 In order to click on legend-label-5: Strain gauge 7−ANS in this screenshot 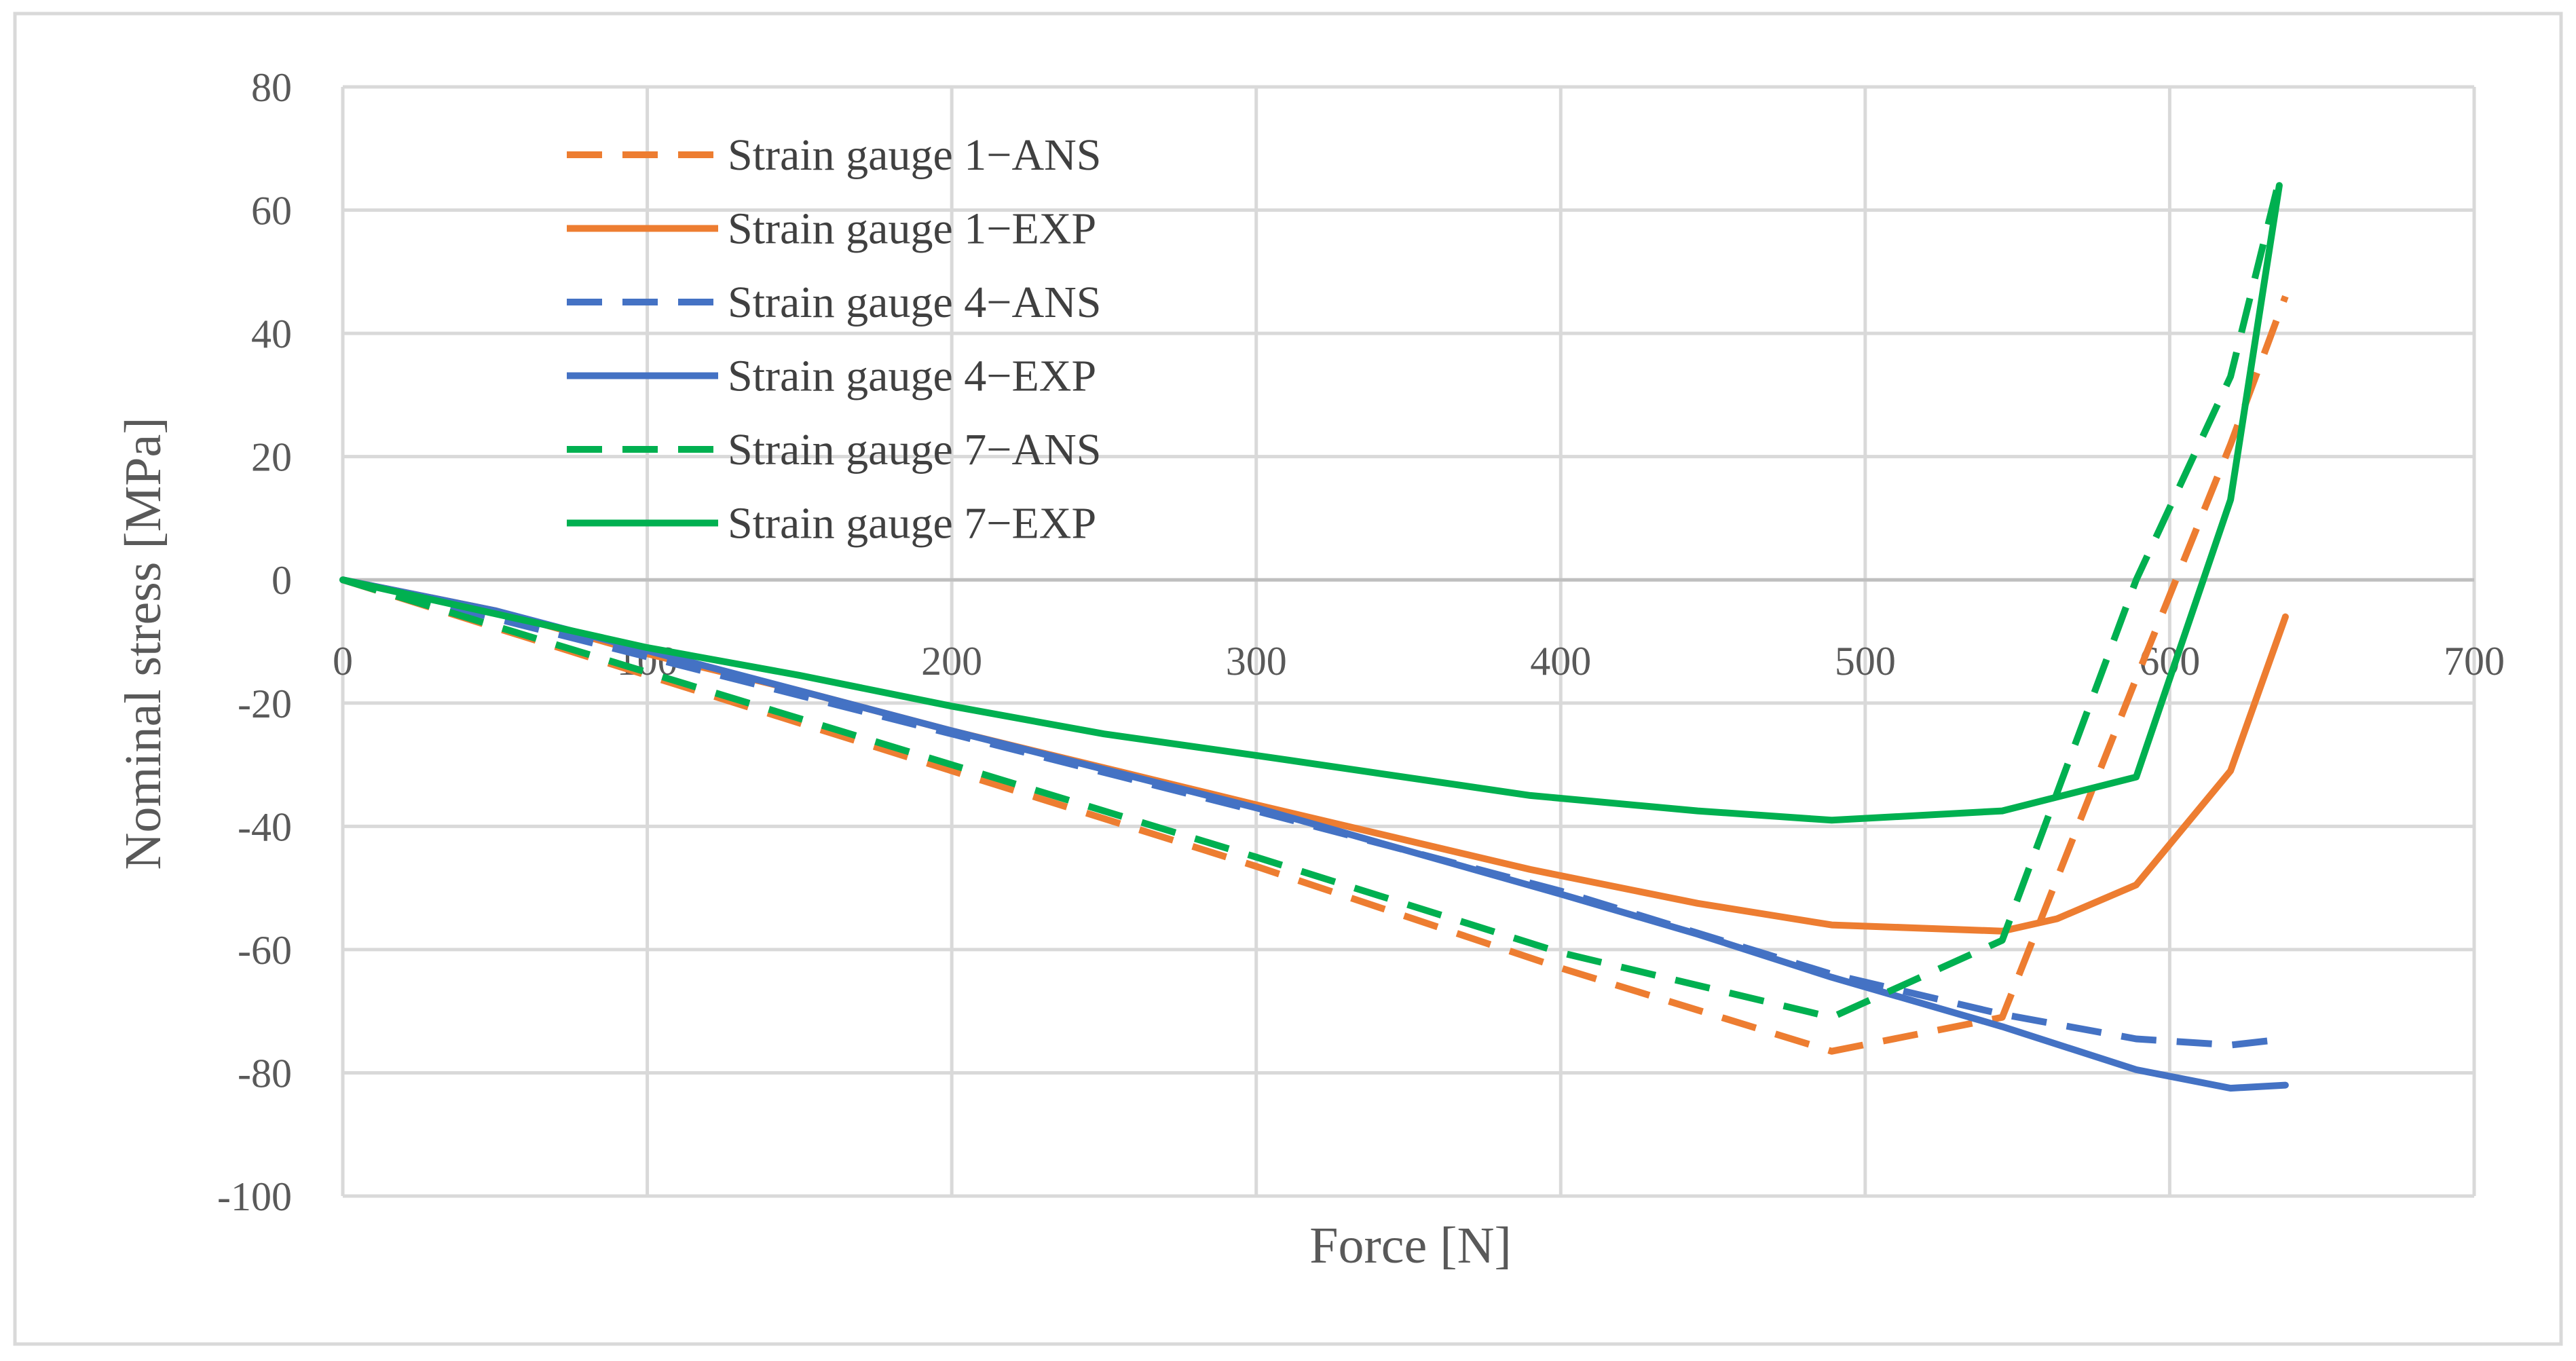, I will do `click(915, 449)`.